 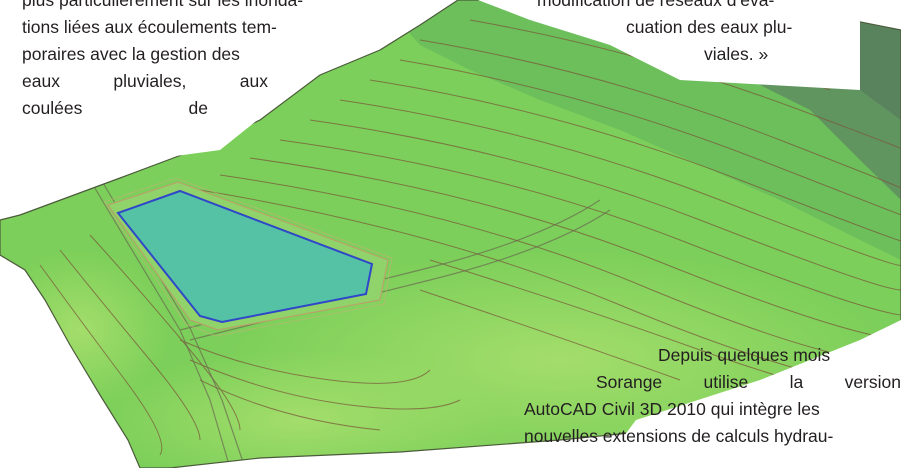 What do you see at coordinates (149, 27) in the screenshot?
I see `left-column-line-2: tions liées aux écoulements tem-` at bounding box center [149, 27].